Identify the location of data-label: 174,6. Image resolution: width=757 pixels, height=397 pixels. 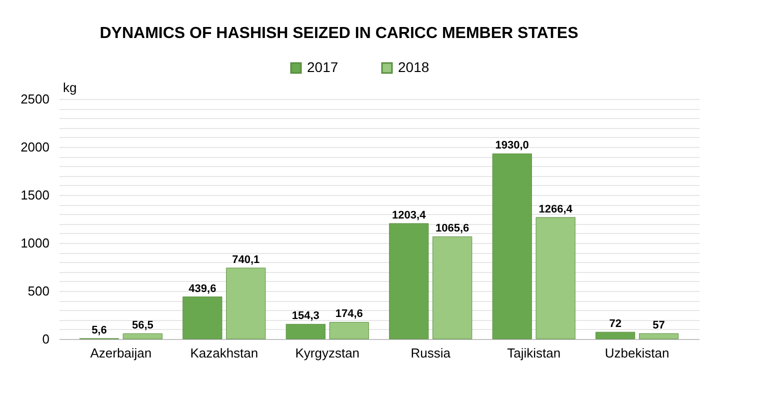
(349, 314).